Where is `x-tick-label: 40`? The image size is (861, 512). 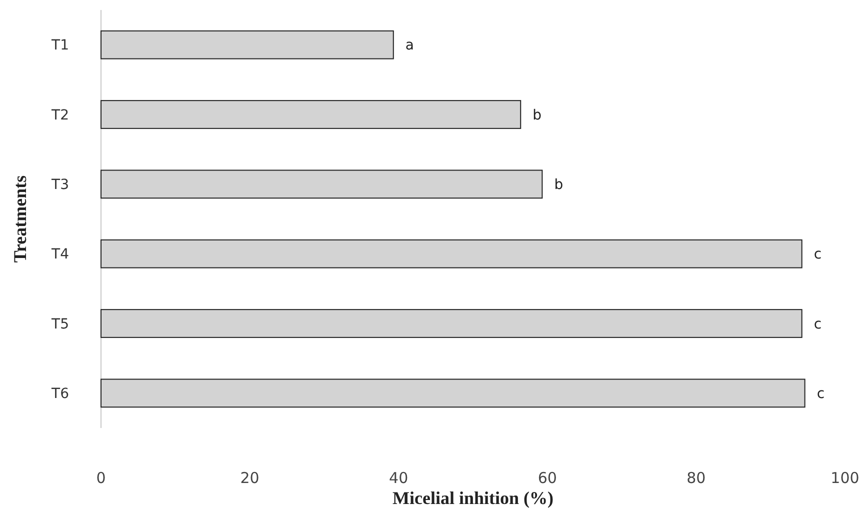
x-tick-label: 40 is located at coordinates (398, 478).